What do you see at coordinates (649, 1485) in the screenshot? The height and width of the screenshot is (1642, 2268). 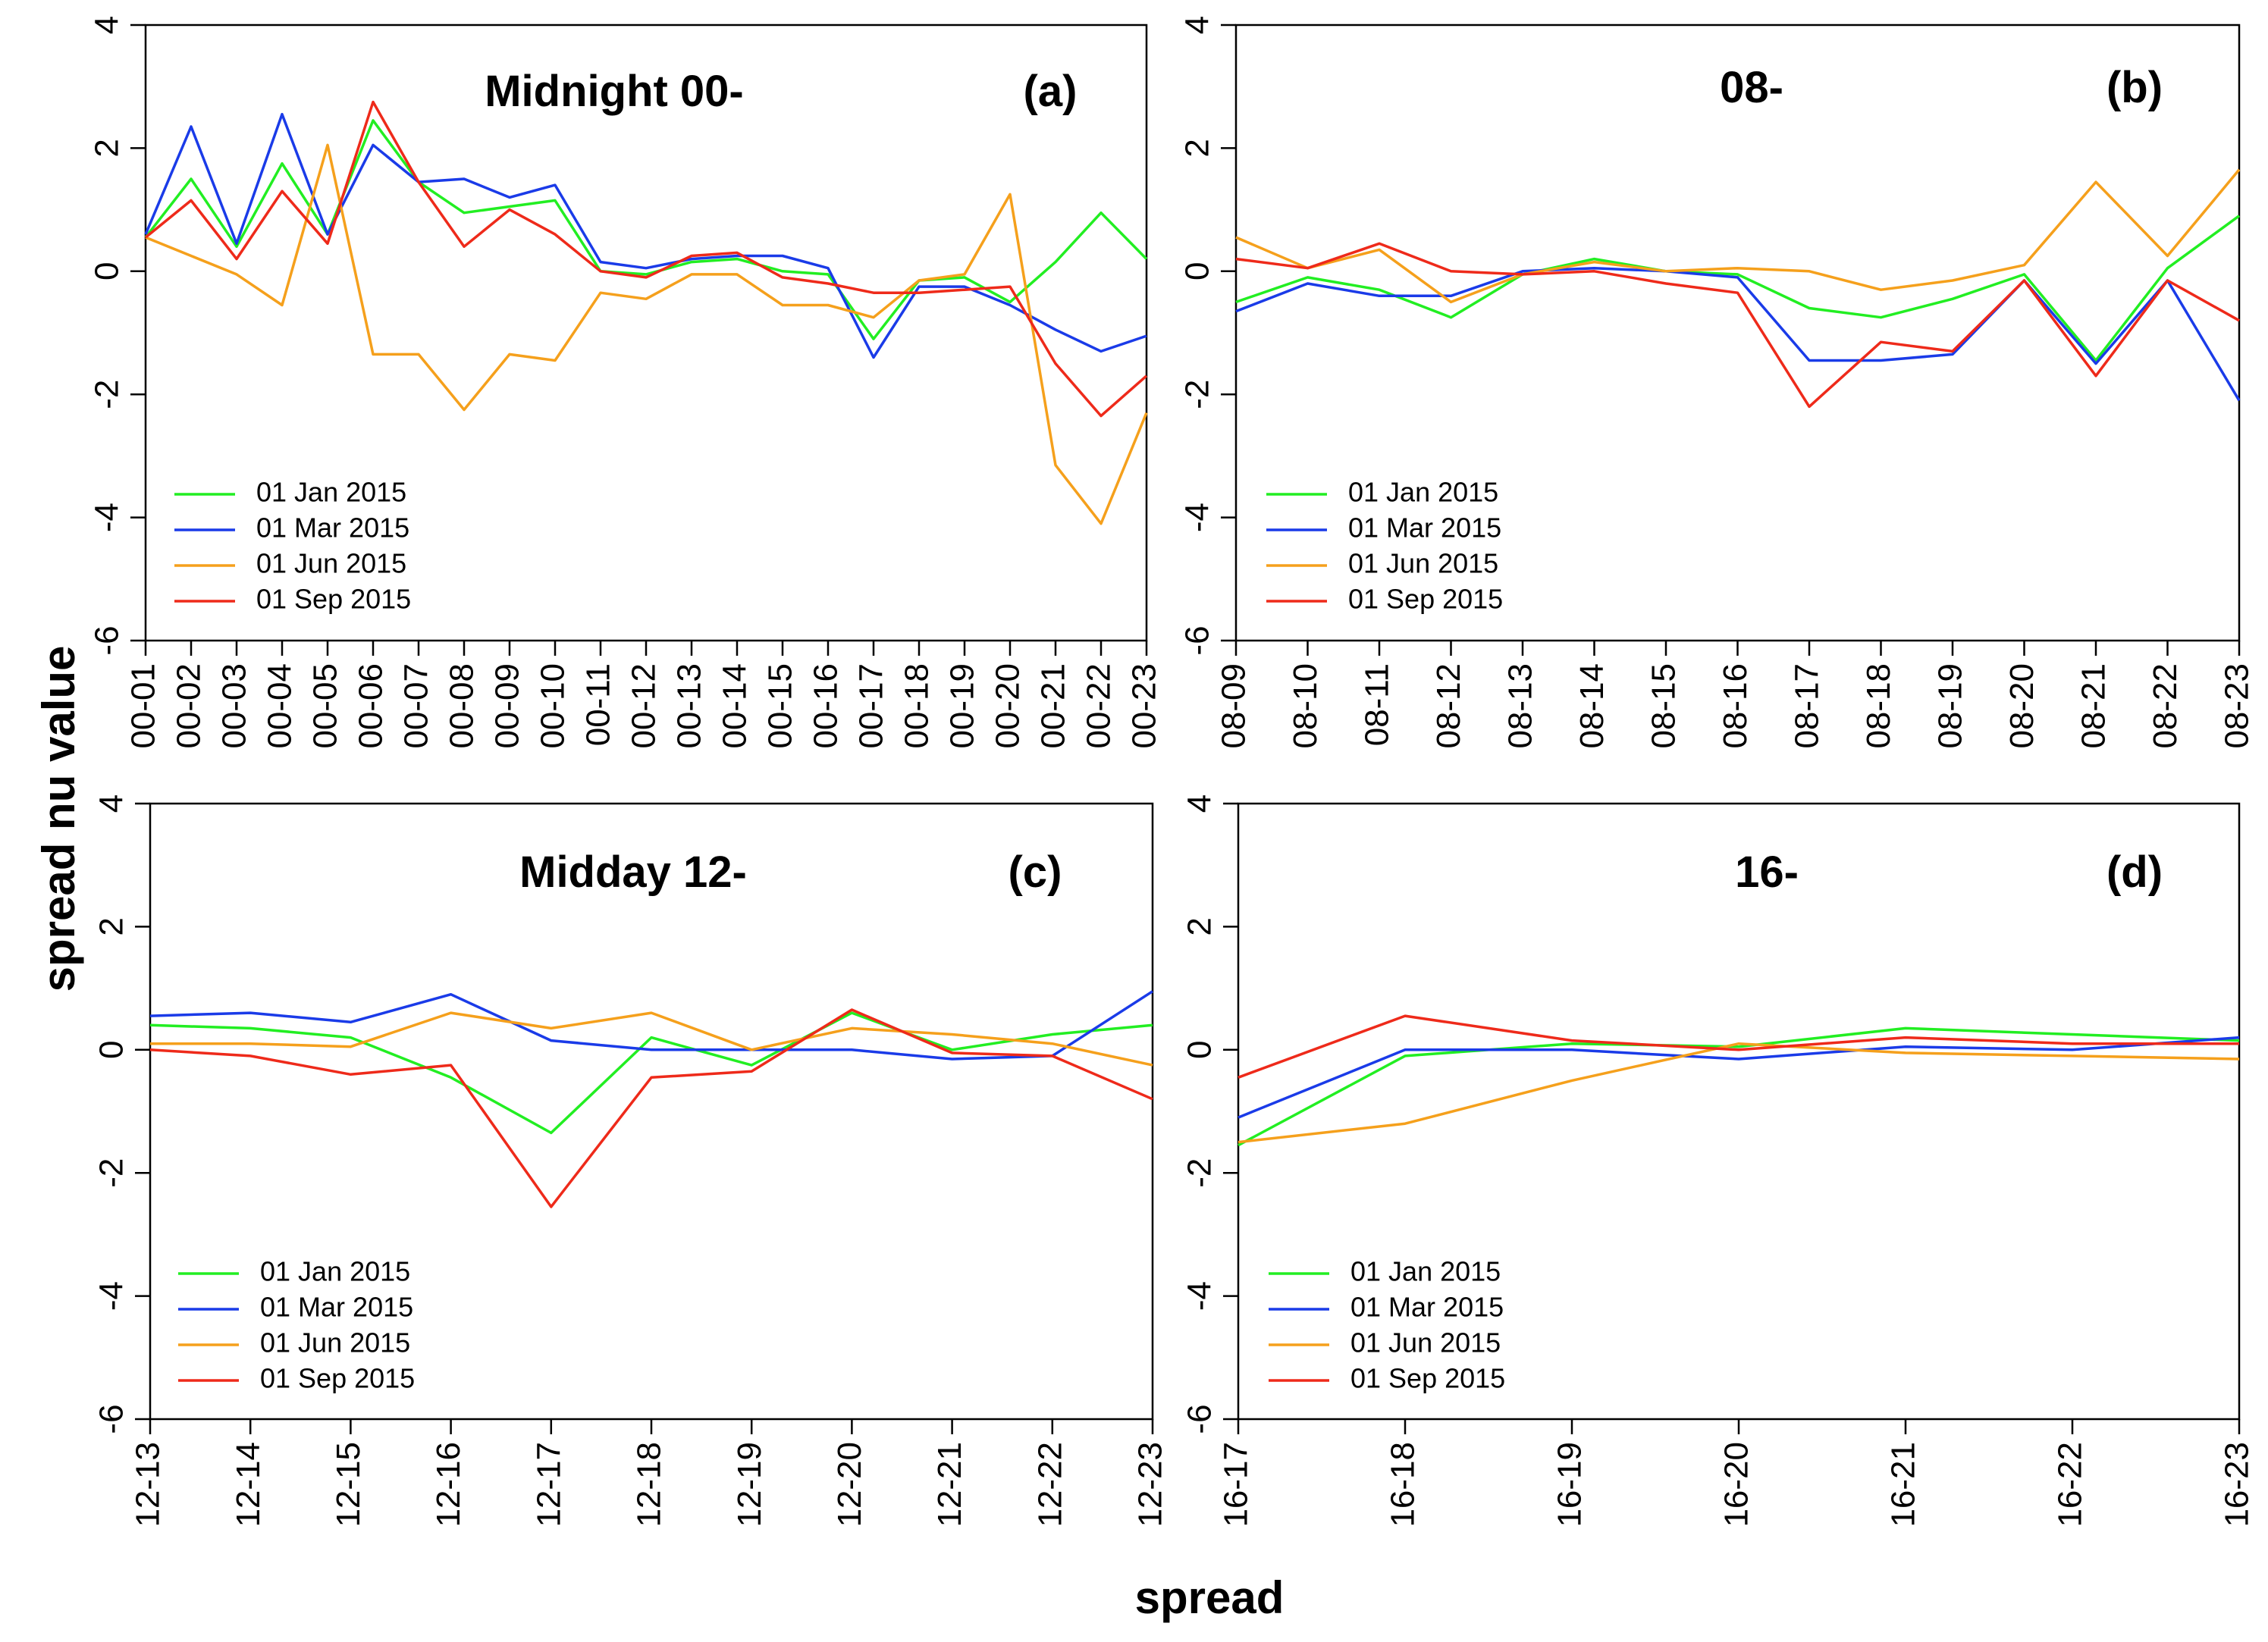 I see `x-tick-label: 12-18` at bounding box center [649, 1485].